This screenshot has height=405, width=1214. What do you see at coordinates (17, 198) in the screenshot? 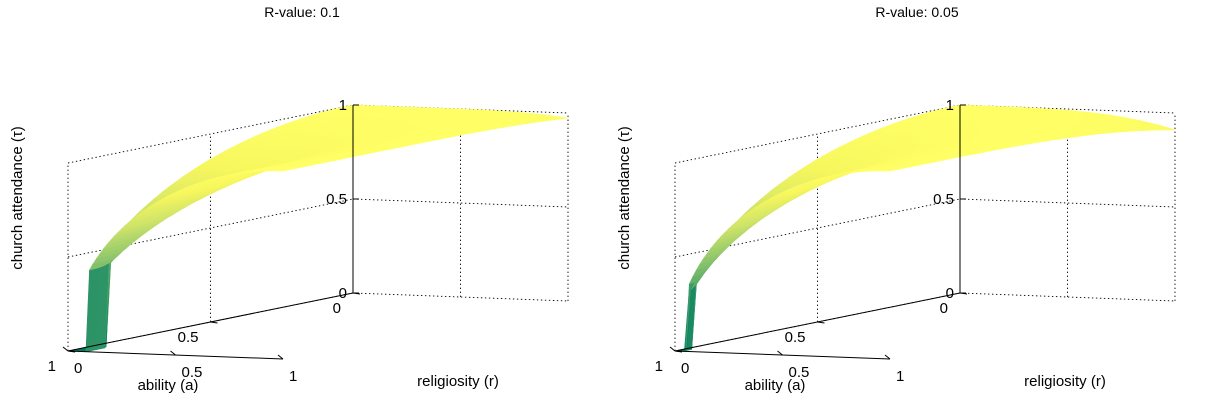
I see `z-axis-label: church attendance (τ)` at bounding box center [17, 198].